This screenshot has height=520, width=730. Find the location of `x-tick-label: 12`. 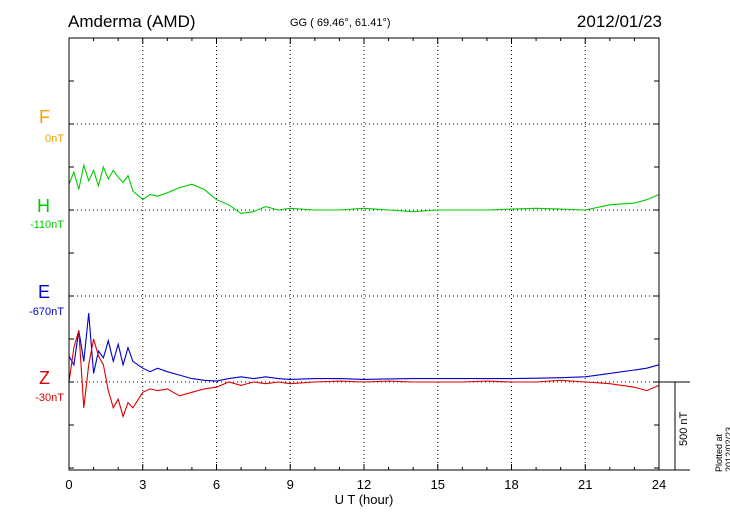

x-tick-label: 12 is located at coordinates (364, 484).